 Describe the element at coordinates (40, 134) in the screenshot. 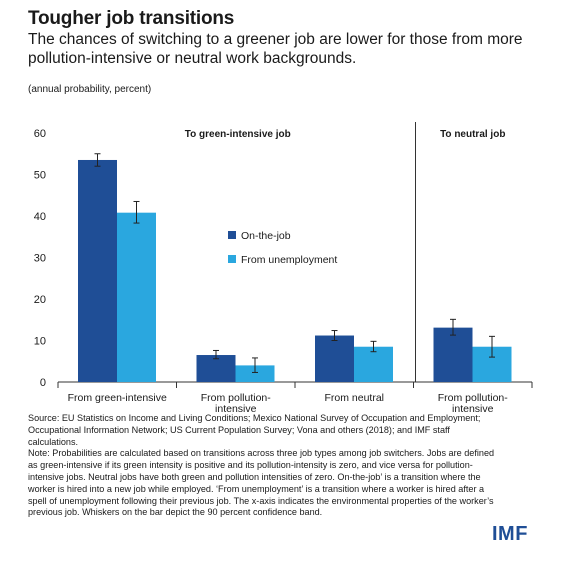

I see `y-tick-label: 60` at that location.